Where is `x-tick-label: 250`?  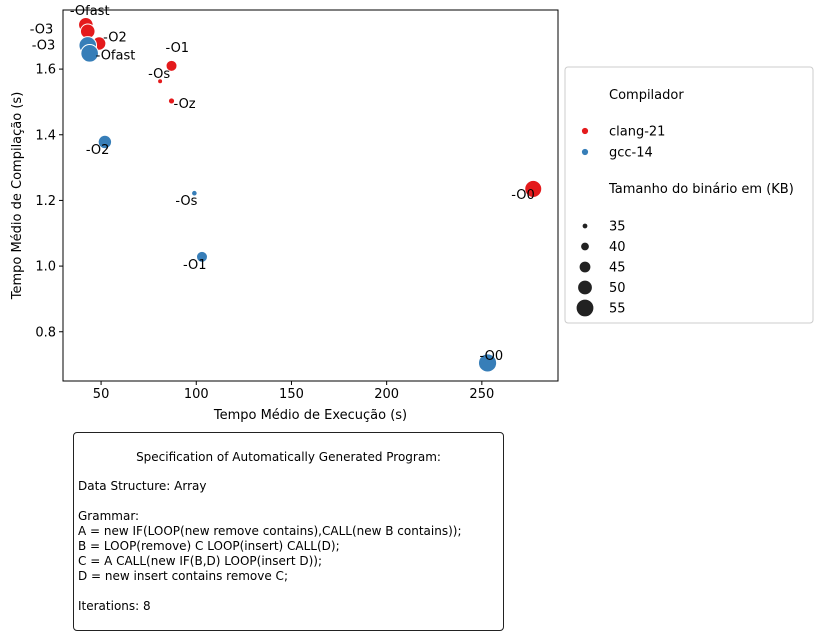
x-tick-label: 250 is located at coordinates (481, 394).